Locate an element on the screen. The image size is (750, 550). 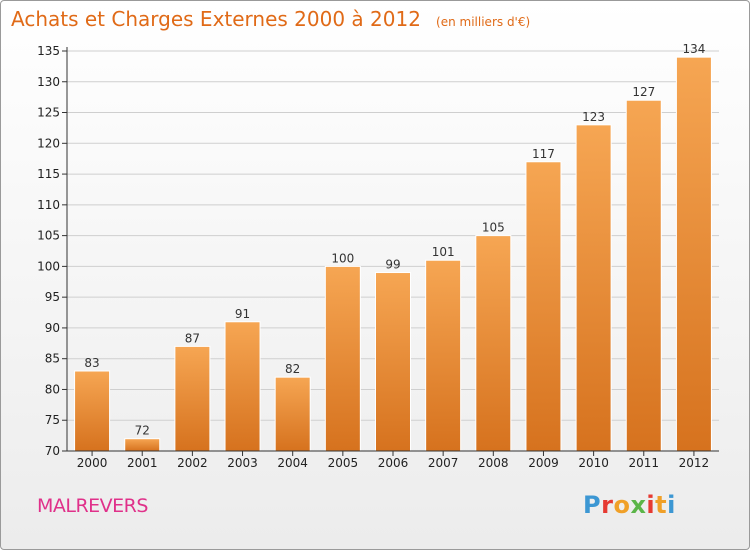
x-tick-label-2001: 2001 is located at coordinates (142, 463).